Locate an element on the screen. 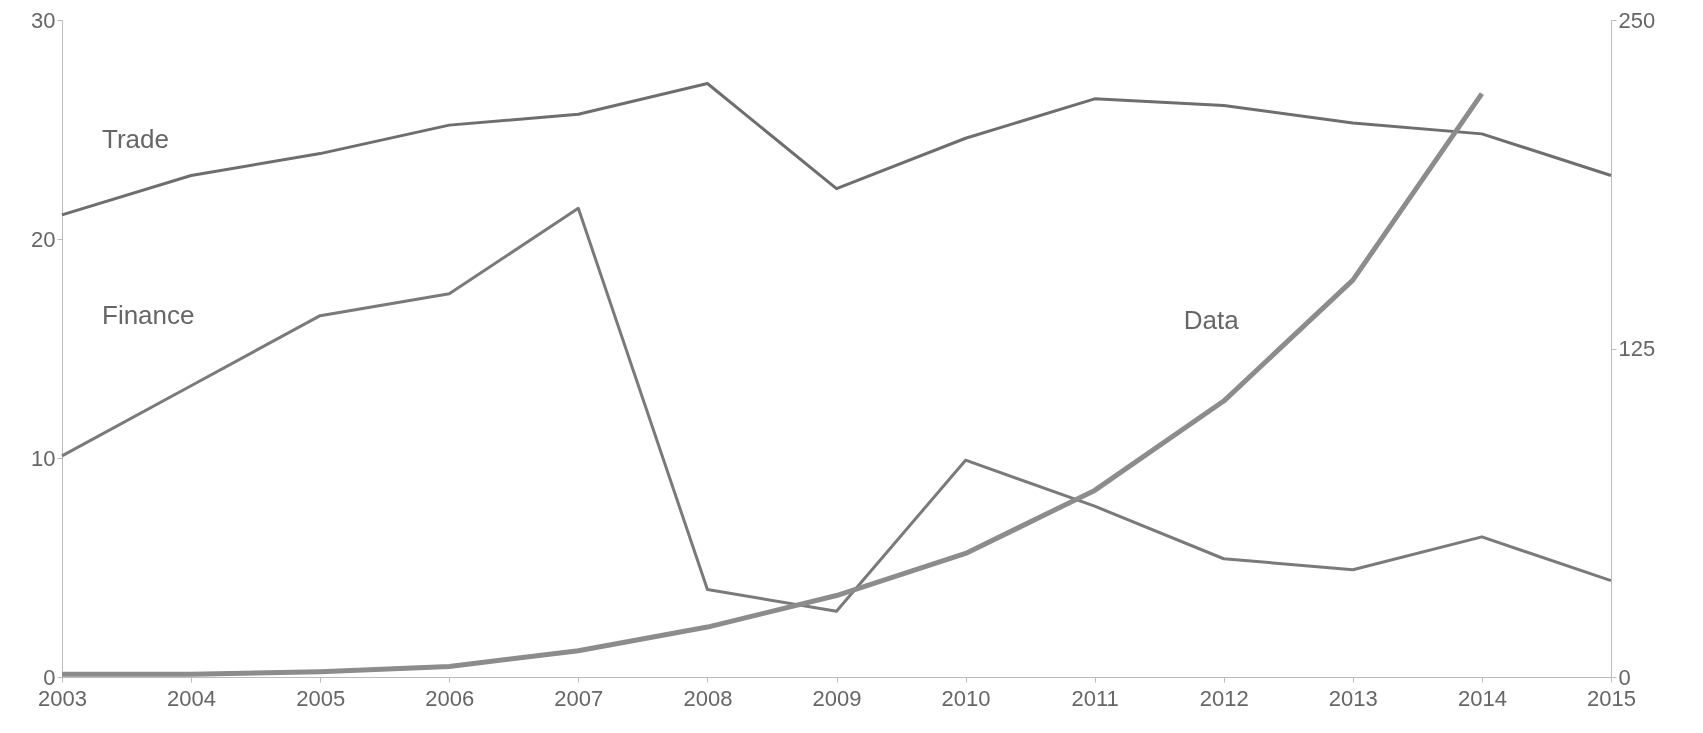 Image resolution: width=1703 pixels, height=733 pixels. x-tick-label: 2004 is located at coordinates (192, 698).